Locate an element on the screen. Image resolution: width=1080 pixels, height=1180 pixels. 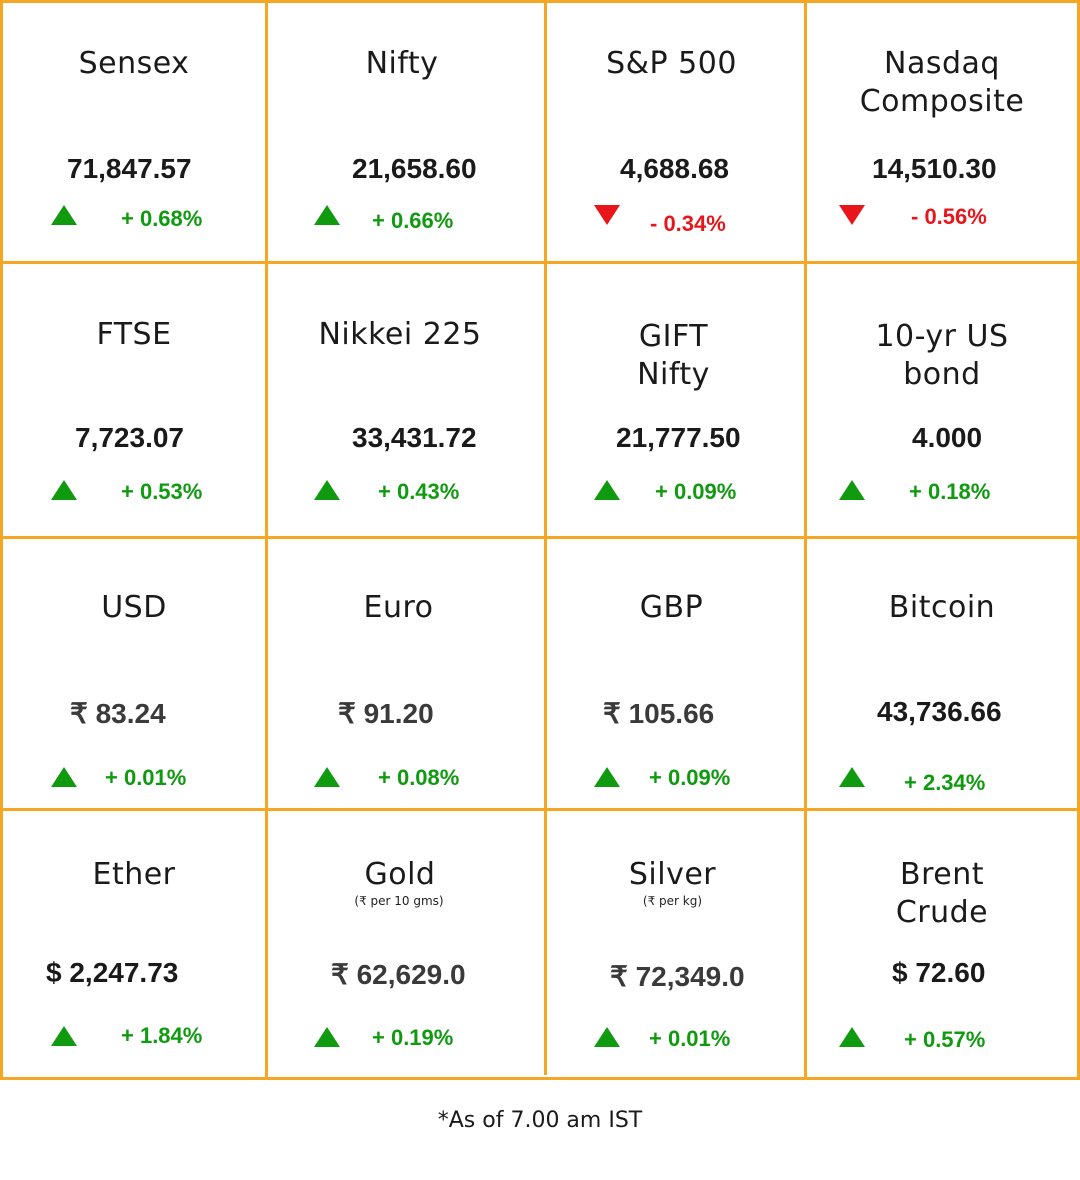
cell-sensex: Sensex 71,847.57 + 0.68% is located at coordinates (134, 132).